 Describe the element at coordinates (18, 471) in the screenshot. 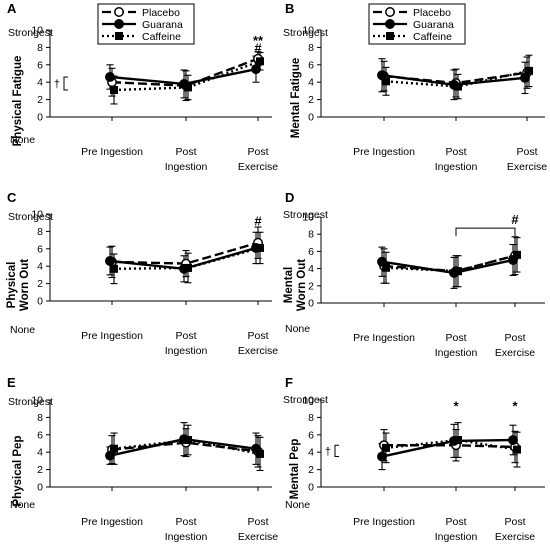

I see `y-axis-label-line: Physical Pep` at that location.